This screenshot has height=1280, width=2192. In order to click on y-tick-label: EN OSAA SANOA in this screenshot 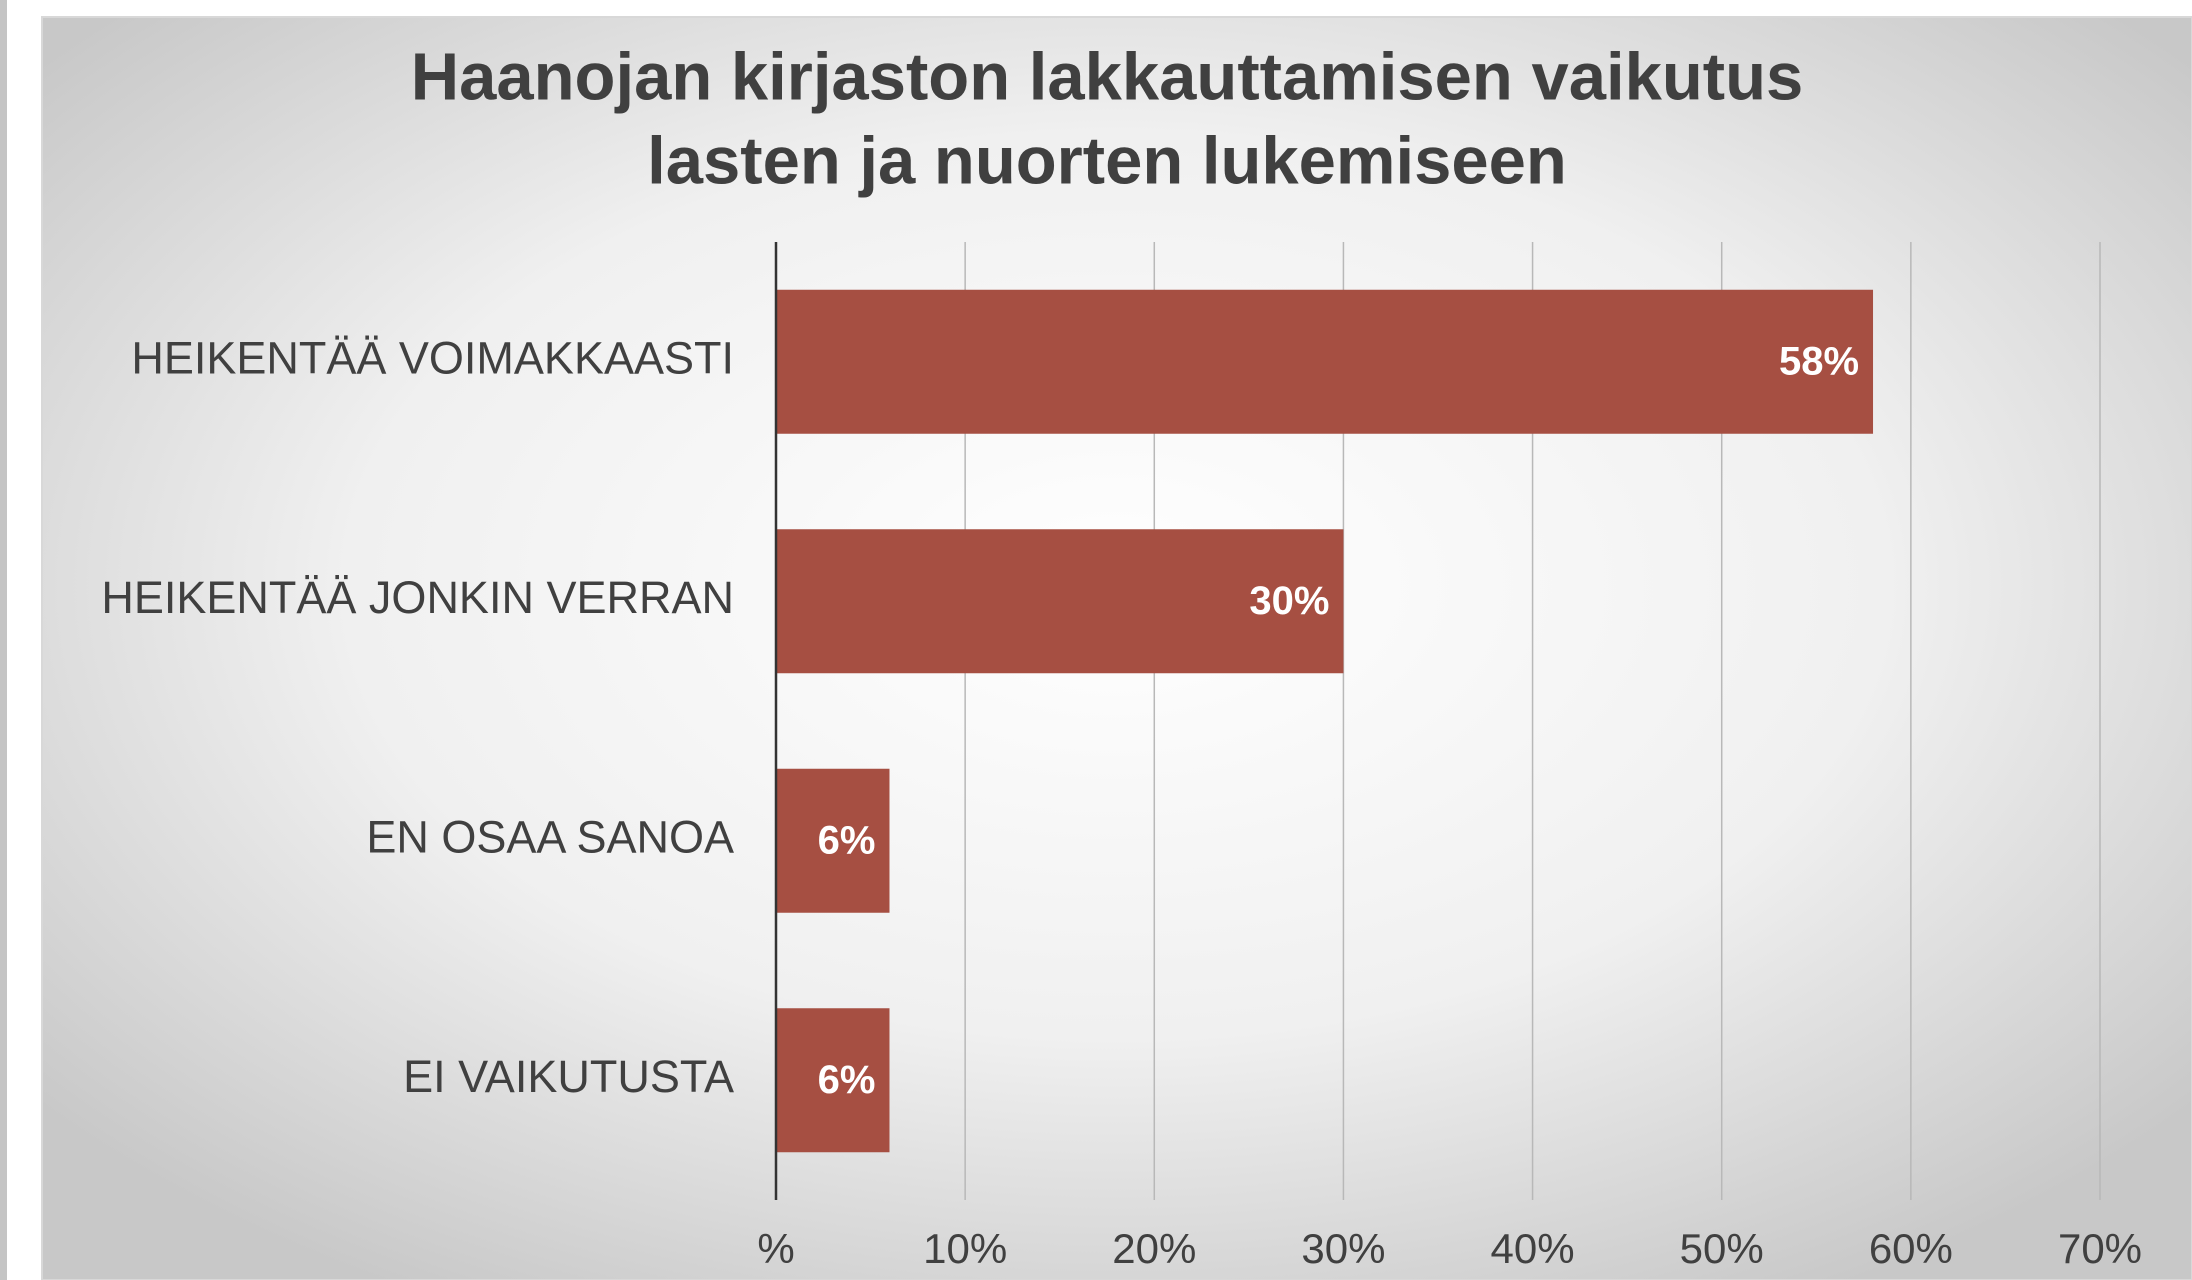, I will do `click(550, 837)`.